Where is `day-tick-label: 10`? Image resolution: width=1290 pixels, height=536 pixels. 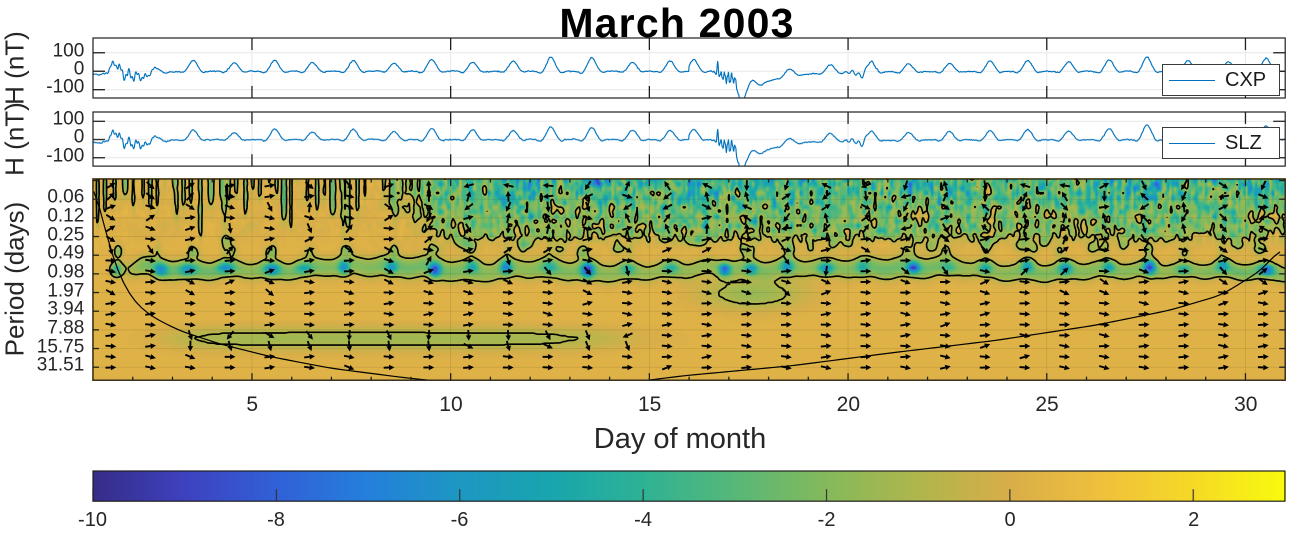 day-tick-label: 10 is located at coordinates (451, 404).